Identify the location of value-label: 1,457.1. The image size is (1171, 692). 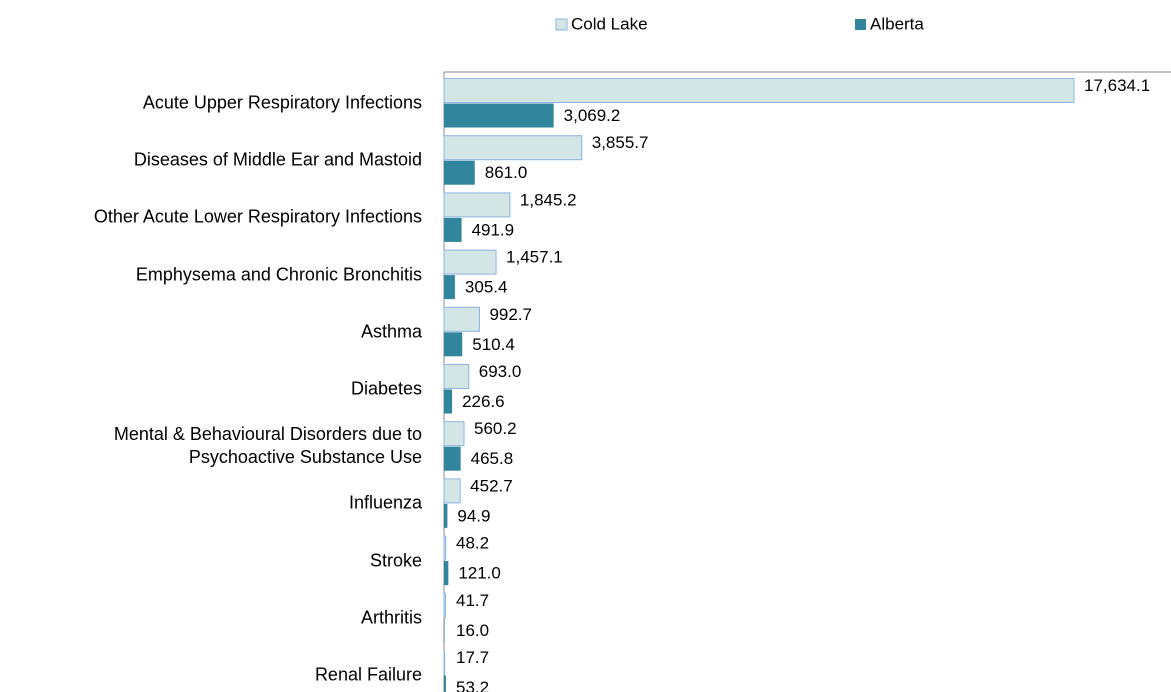
(534, 257).